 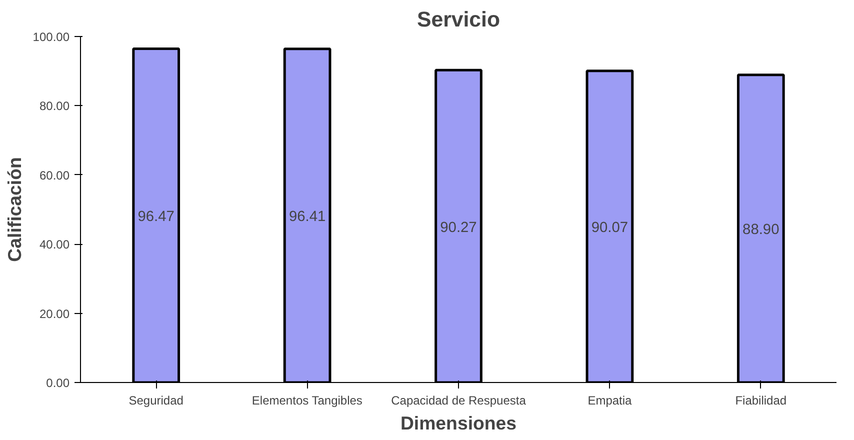 I want to click on data-label: 96.41, so click(x=307, y=217).